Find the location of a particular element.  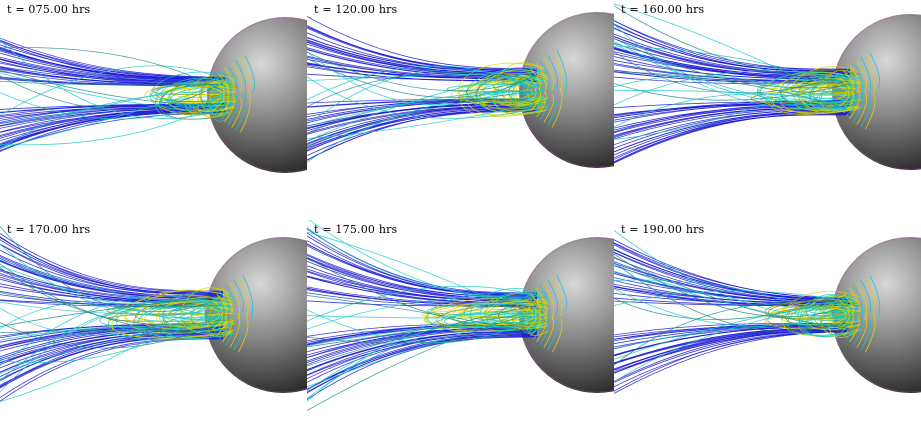

time-label-4: t = 170.00 hrs is located at coordinates (49, 229).